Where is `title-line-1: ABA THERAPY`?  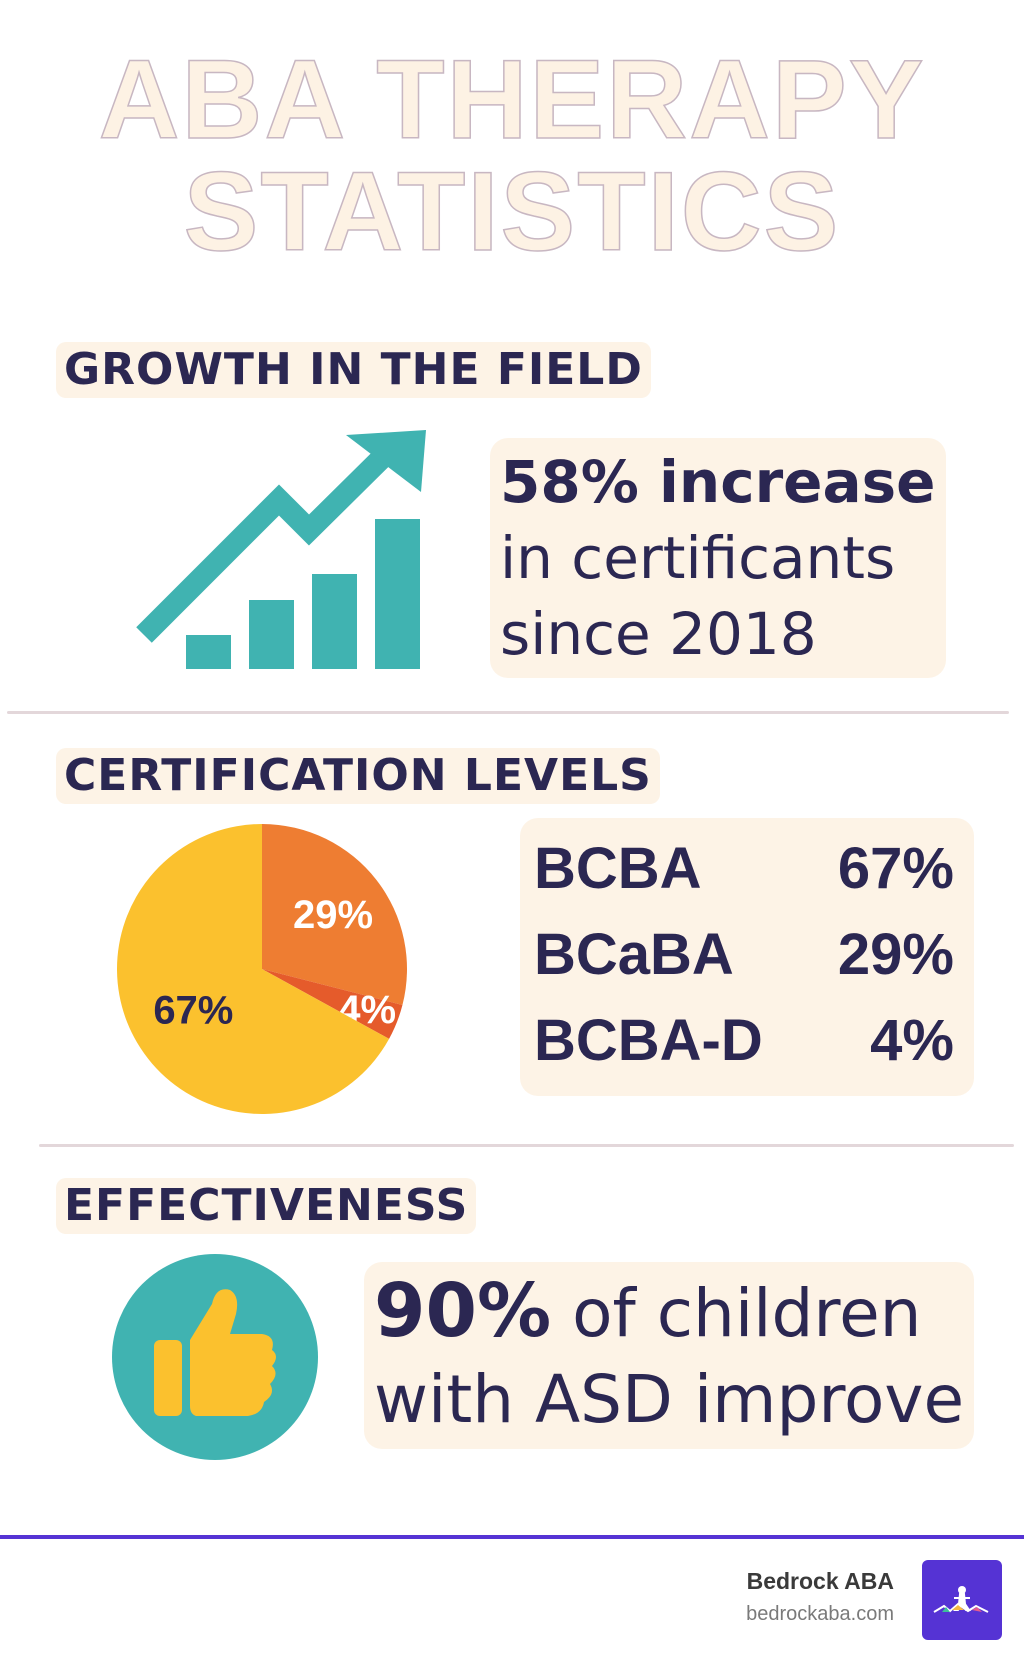 title-line-1: ABA THERAPY is located at coordinates (512, 99).